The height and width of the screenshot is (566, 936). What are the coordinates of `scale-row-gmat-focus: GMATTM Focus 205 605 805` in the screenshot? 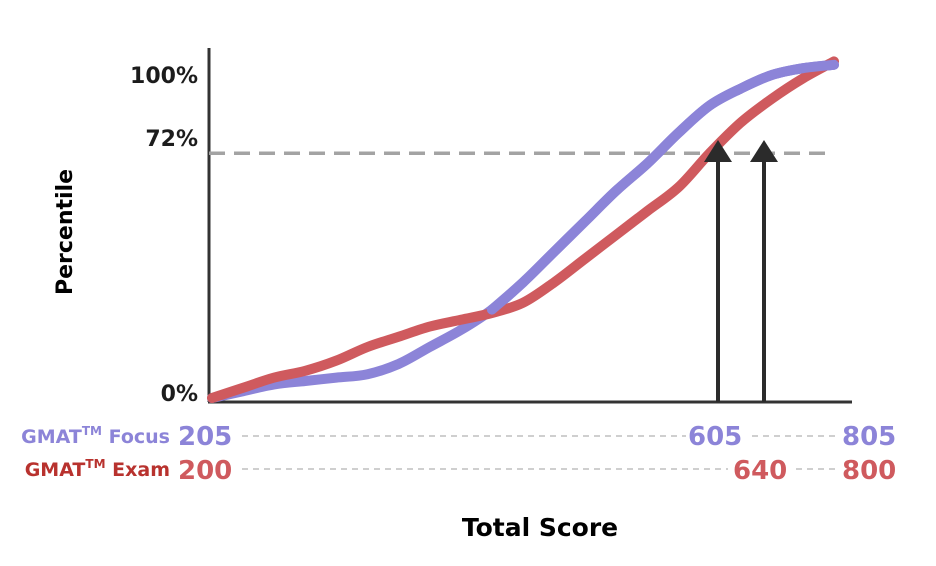 It's located at (458, 437).